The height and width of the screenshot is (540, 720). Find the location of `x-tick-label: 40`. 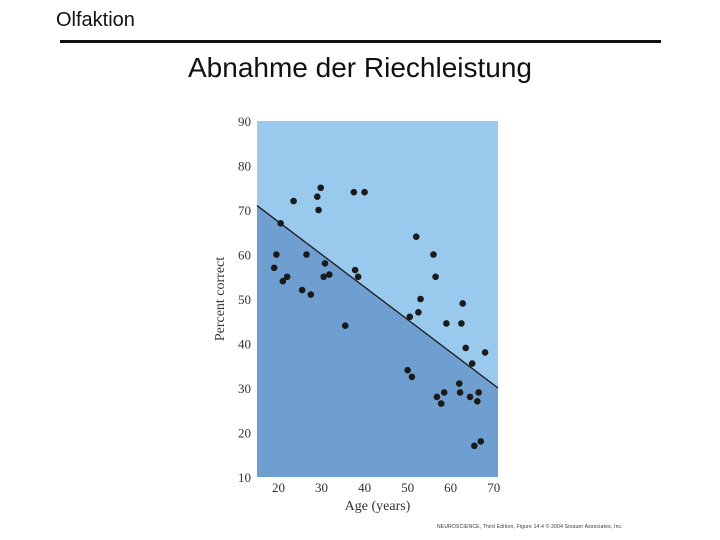

x-tick-label: 40 is located at coordinates (364, 487).